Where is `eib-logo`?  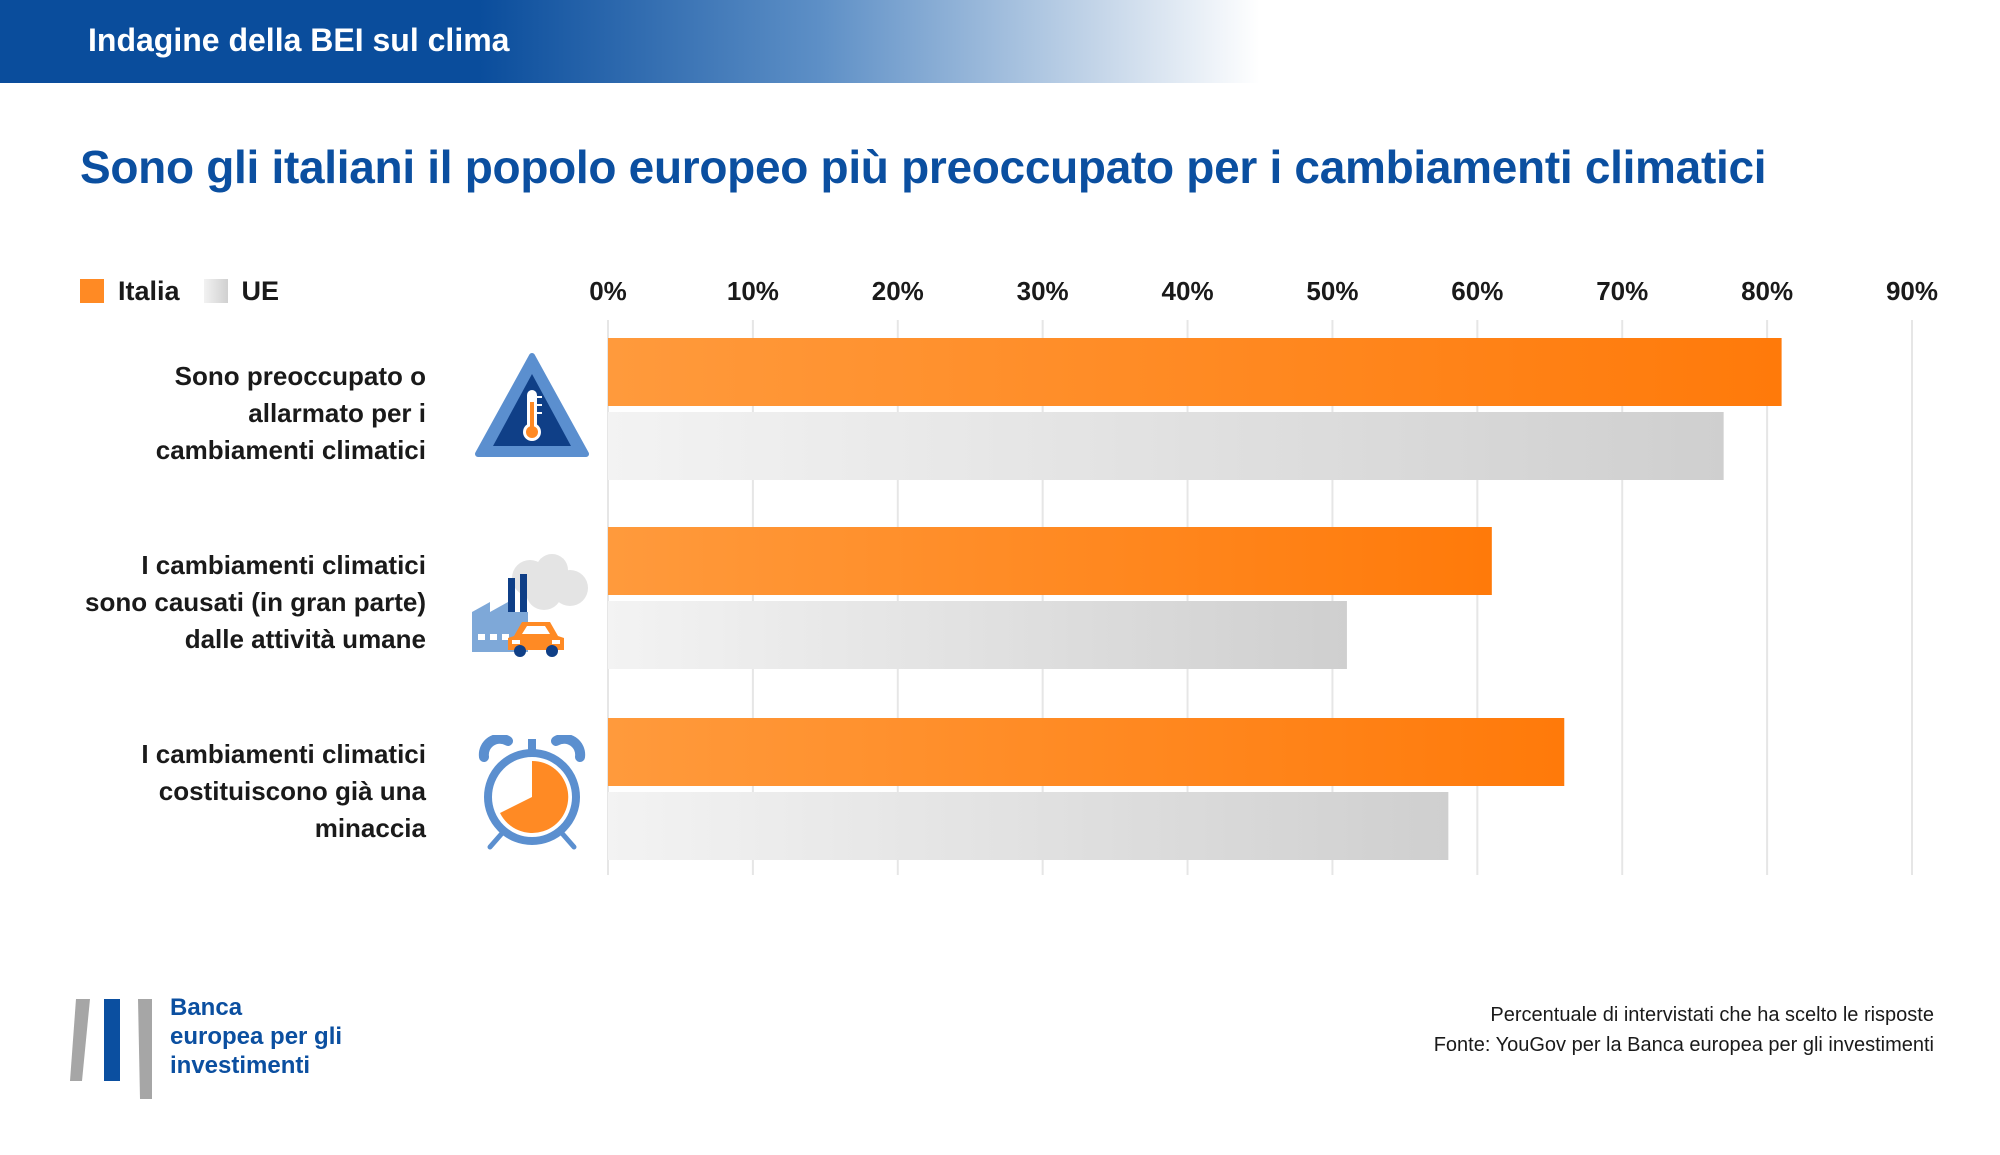
eib-logo is located at coordinates (111, 1049).